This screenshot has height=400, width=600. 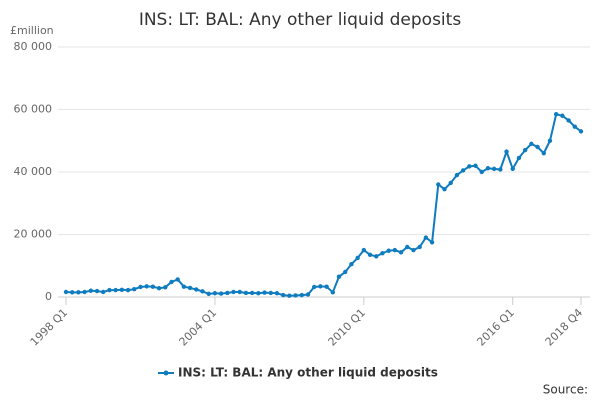 What do you see at coordinates (300, 20) in the screenshot?
I see `chart-title: INS: LT: BAL: Any other liquid deposits` at bounding box center [300, 20].